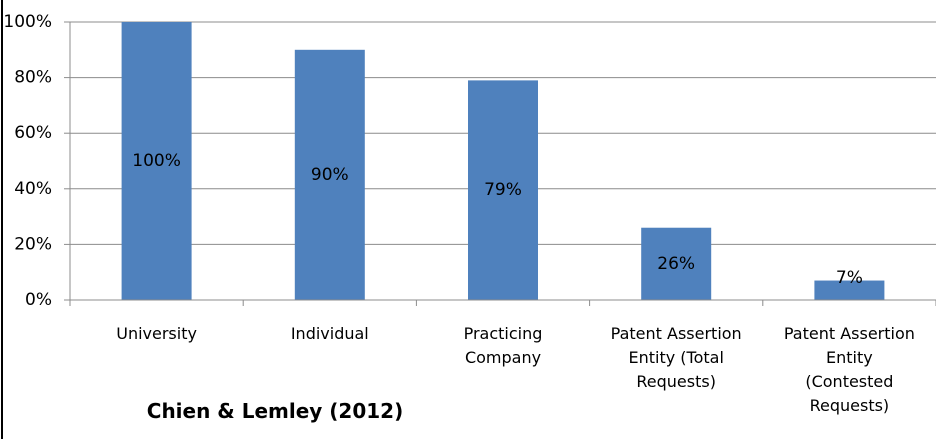 This screenshot has height=439, width=936. I want to click on y-tick-label: 80%, so click(33, 78).